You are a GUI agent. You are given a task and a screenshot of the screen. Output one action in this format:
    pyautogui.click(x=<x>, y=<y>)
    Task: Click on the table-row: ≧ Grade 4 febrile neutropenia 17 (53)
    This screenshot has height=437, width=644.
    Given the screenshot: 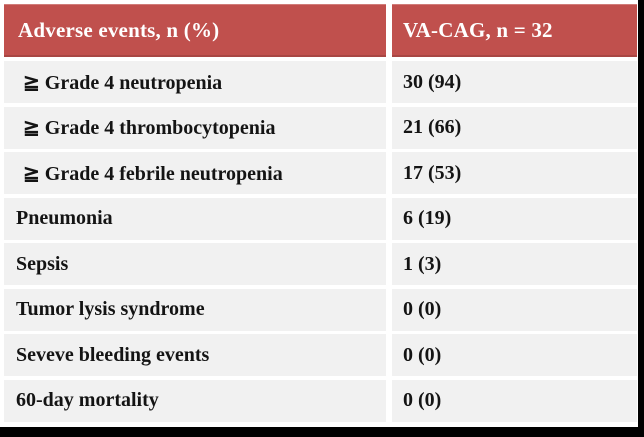 What is the action you would take?
    pyautogui.click(x=320, y=173)
    